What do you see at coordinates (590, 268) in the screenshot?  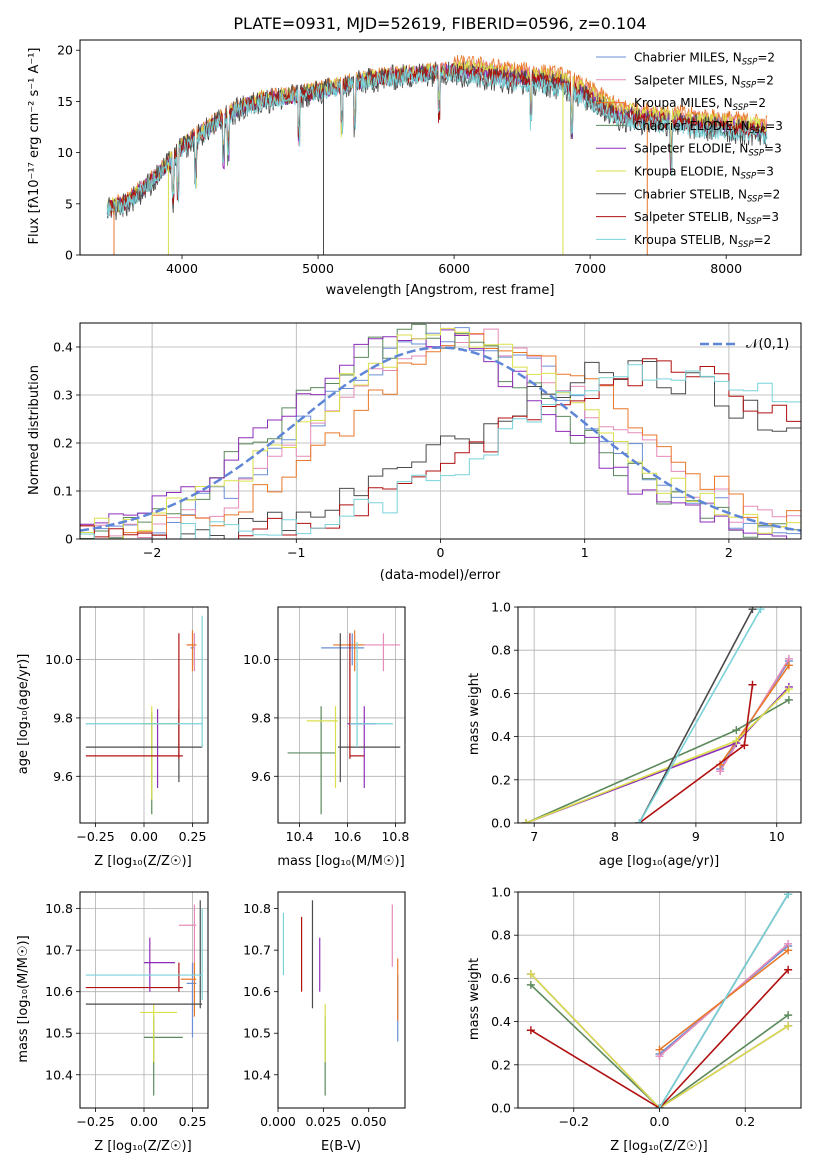 I see `x-tick-label: 7000` at bounding box center [590, 268].